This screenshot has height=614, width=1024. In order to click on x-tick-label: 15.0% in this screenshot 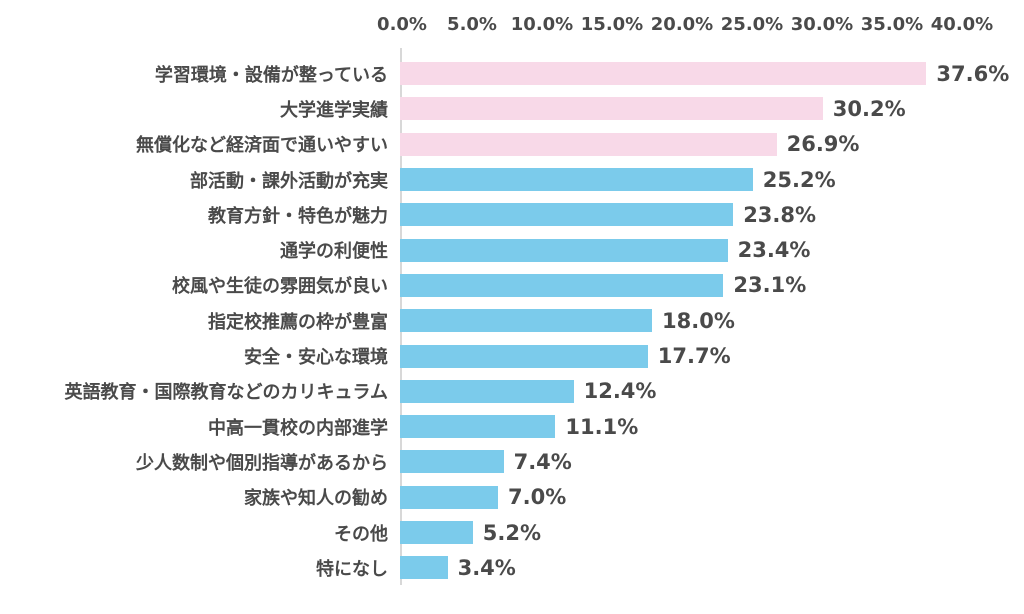, I will do `click(612, 24)`.